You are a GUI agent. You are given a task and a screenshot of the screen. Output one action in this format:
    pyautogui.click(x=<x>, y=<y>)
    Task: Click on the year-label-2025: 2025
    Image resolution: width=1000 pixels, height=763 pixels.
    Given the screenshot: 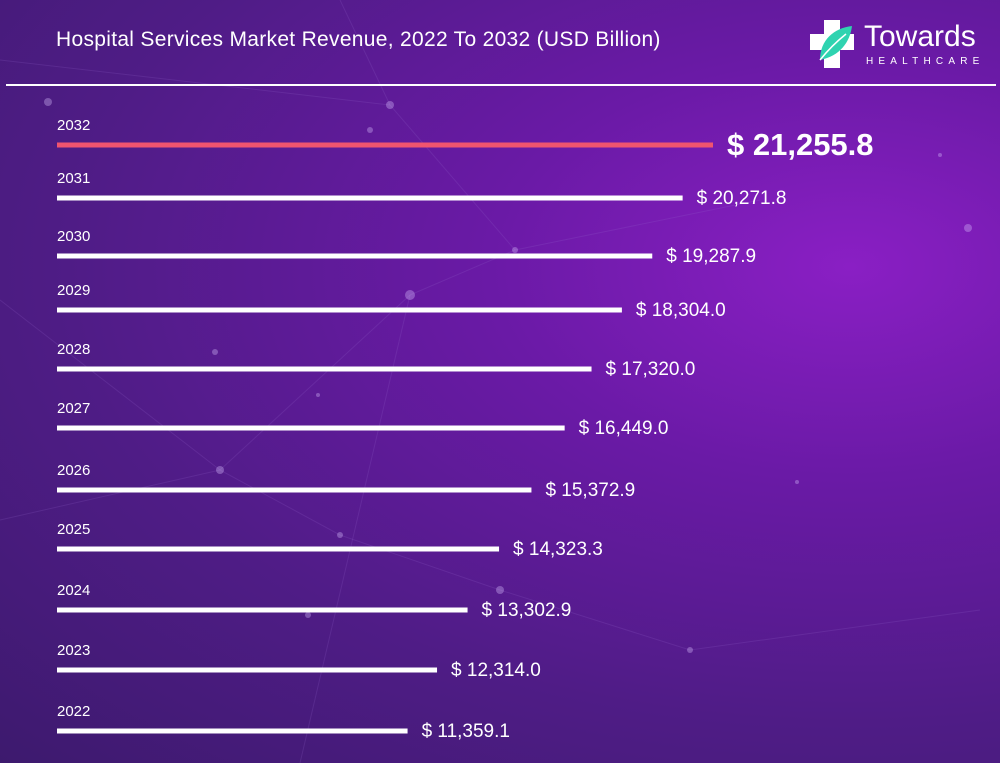 What is the action you would take?
    pyautogui.click(x=73, y=529)
    